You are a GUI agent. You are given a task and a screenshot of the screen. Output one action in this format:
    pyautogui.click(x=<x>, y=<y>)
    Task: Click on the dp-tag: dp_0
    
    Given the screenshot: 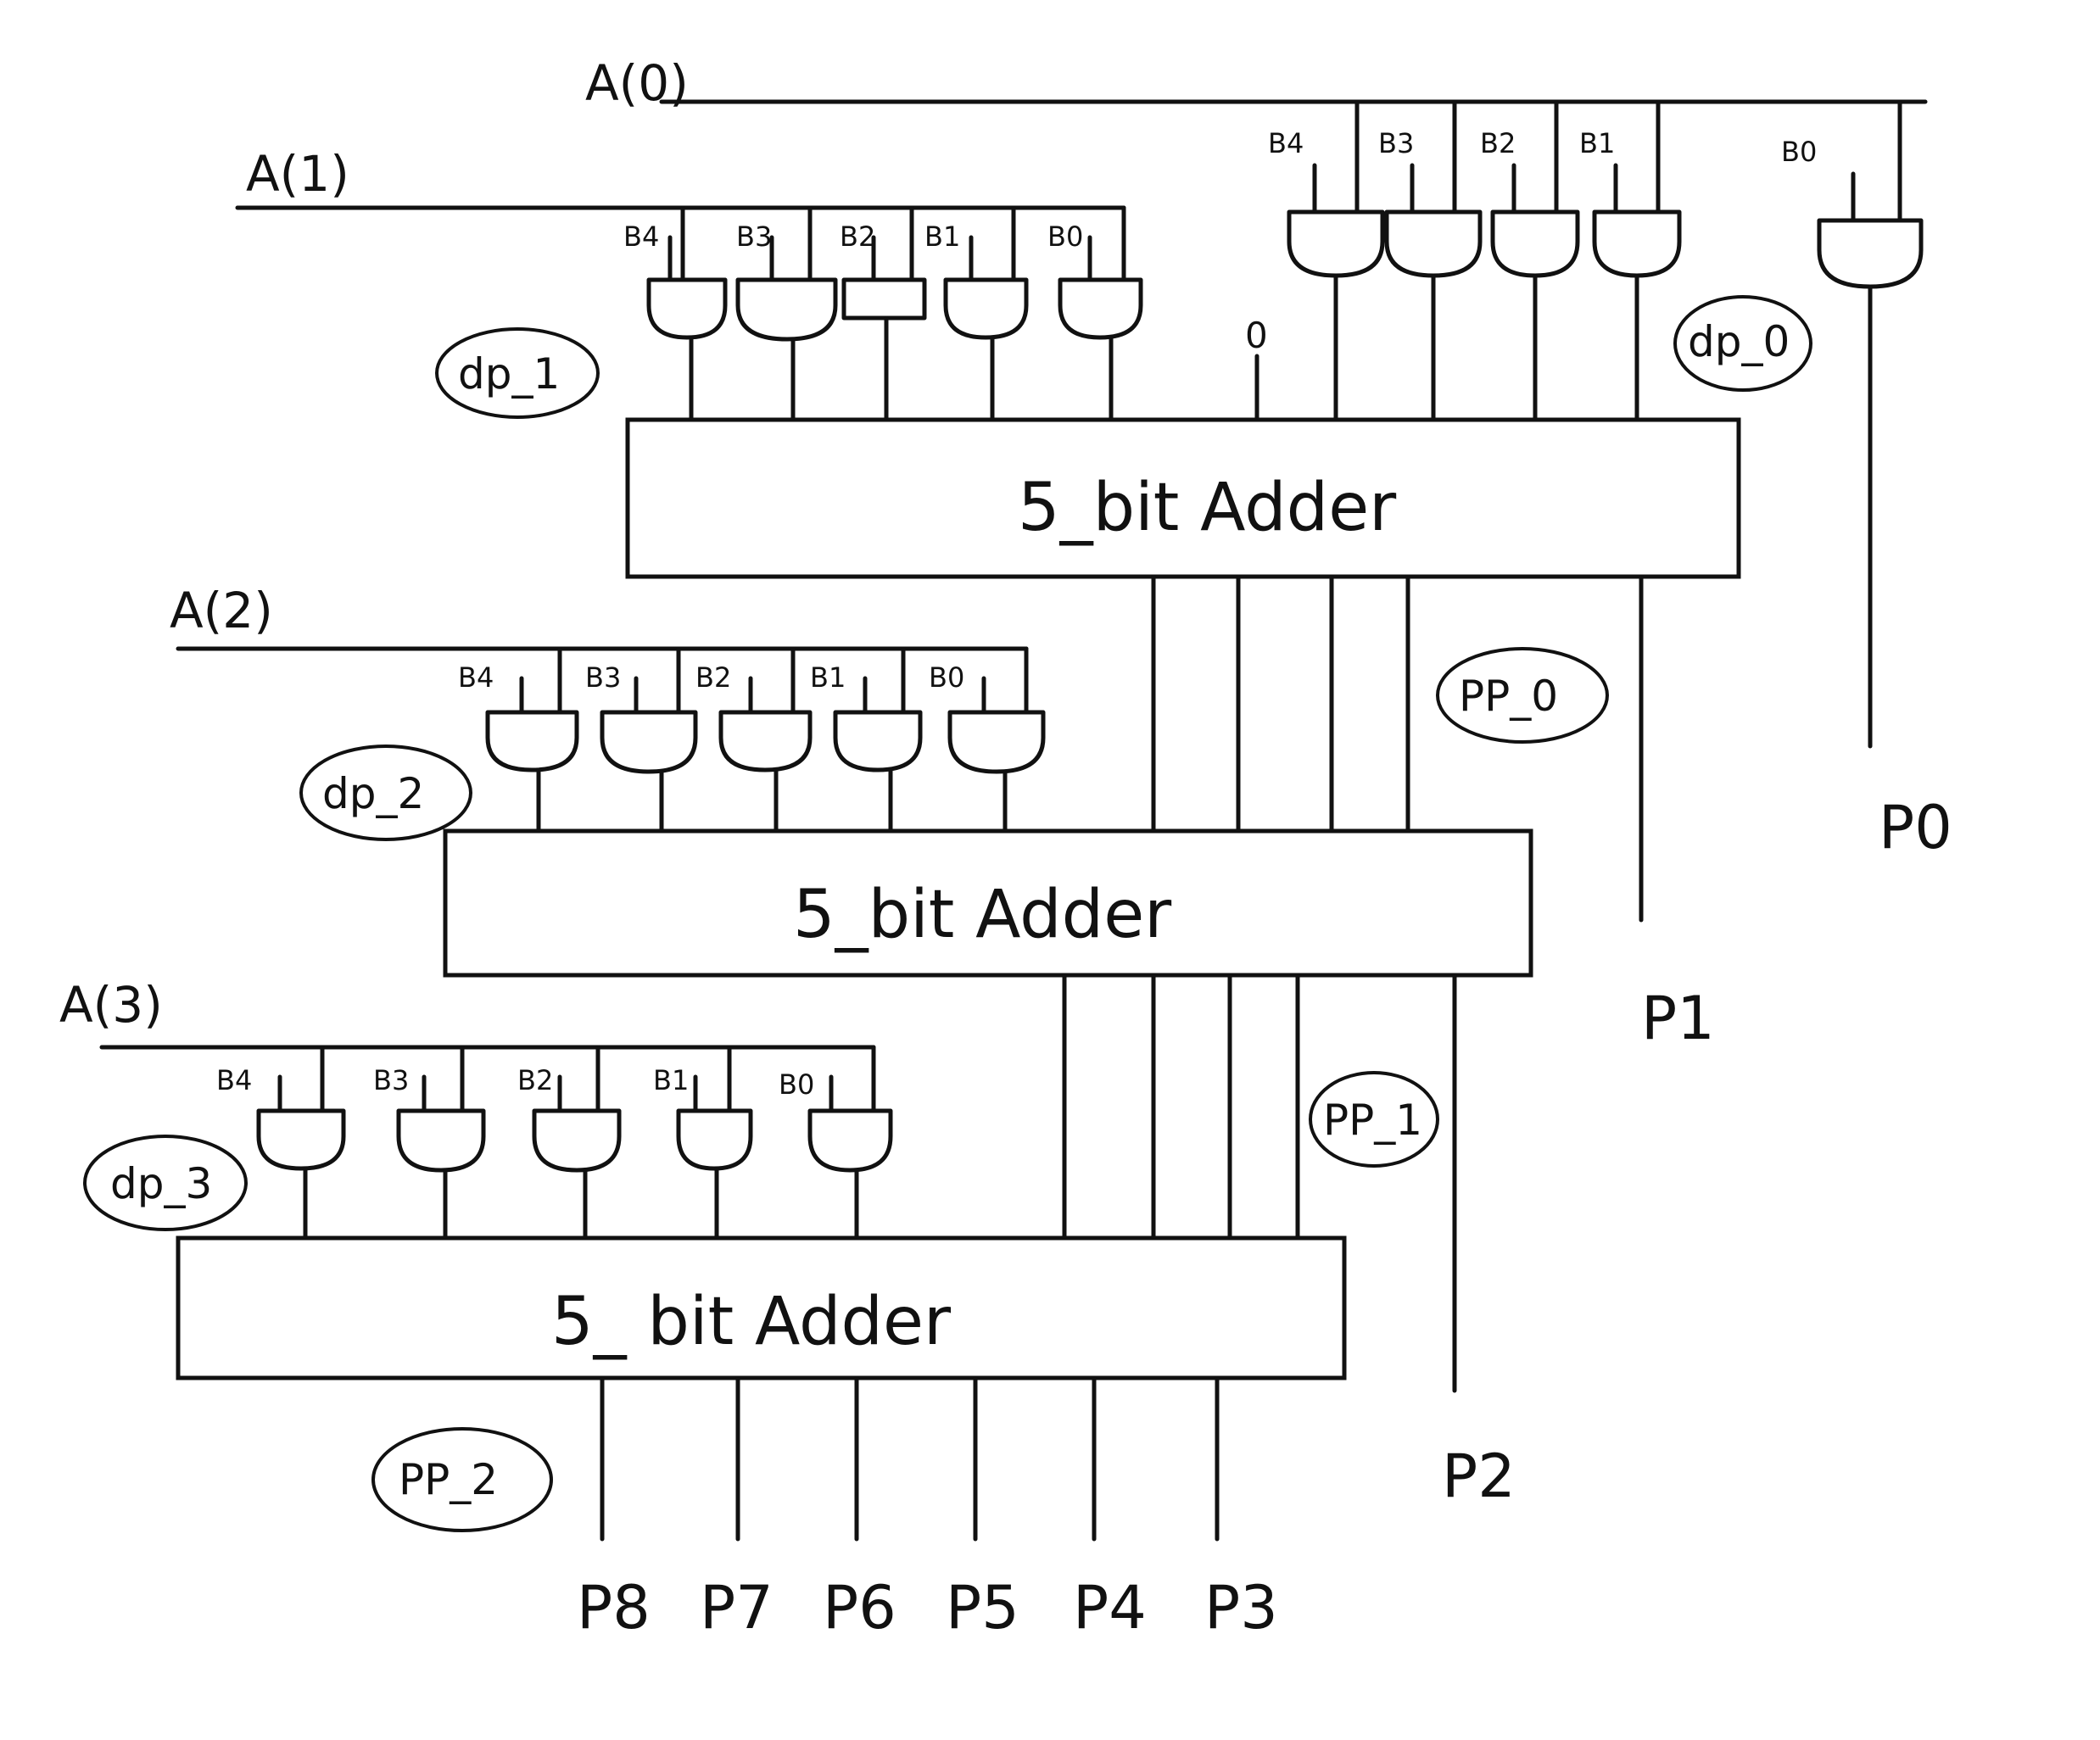 What is the action you would take?
    pyautogui.click(x=1739, y=341)
    